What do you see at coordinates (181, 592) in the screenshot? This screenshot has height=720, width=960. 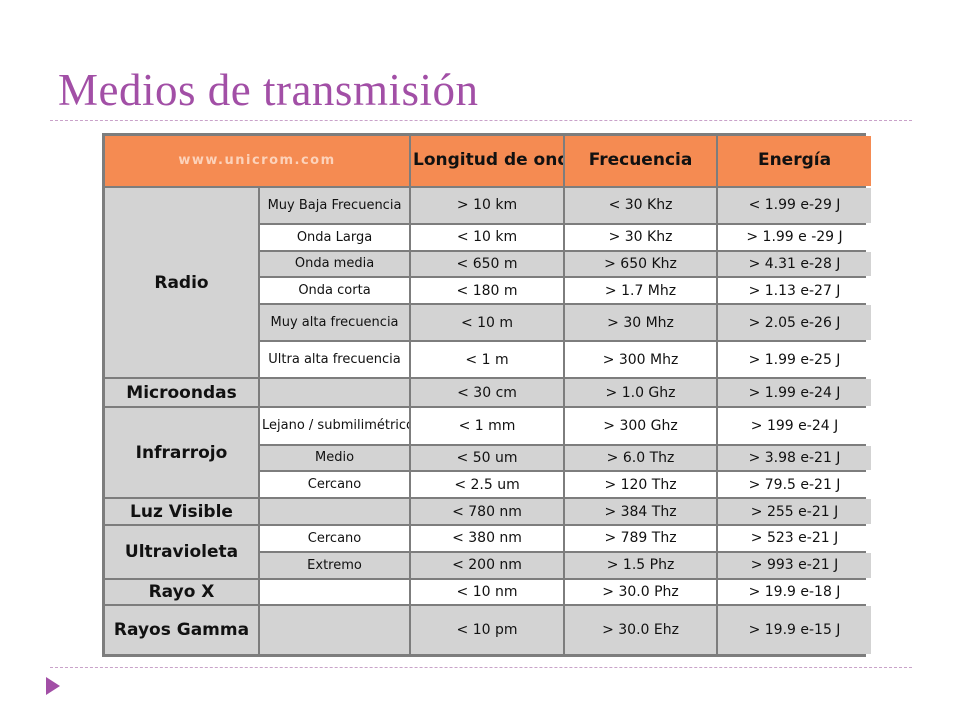 I see `group-xray: Rayo X` at bounding box center [181, 592].